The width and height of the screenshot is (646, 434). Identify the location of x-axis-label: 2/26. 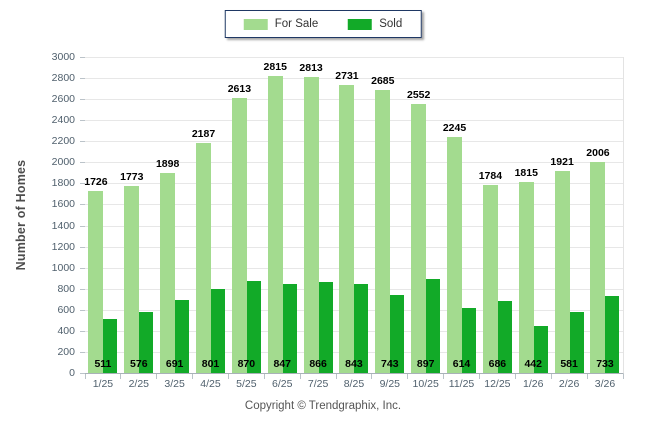
(569, 384).